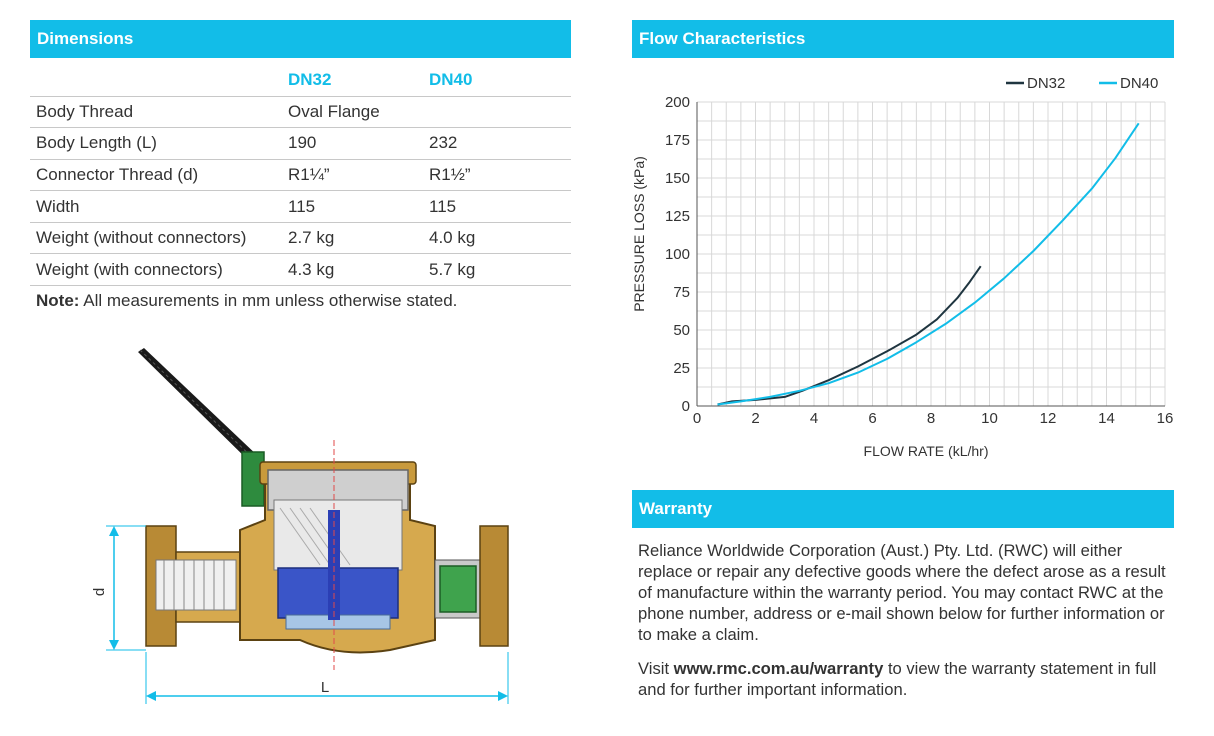 This screenshot has width=1214, height=736. Describe the element at coordinates (931, 418) in the screenshot. I see `x-tick-label: 8` at that location.